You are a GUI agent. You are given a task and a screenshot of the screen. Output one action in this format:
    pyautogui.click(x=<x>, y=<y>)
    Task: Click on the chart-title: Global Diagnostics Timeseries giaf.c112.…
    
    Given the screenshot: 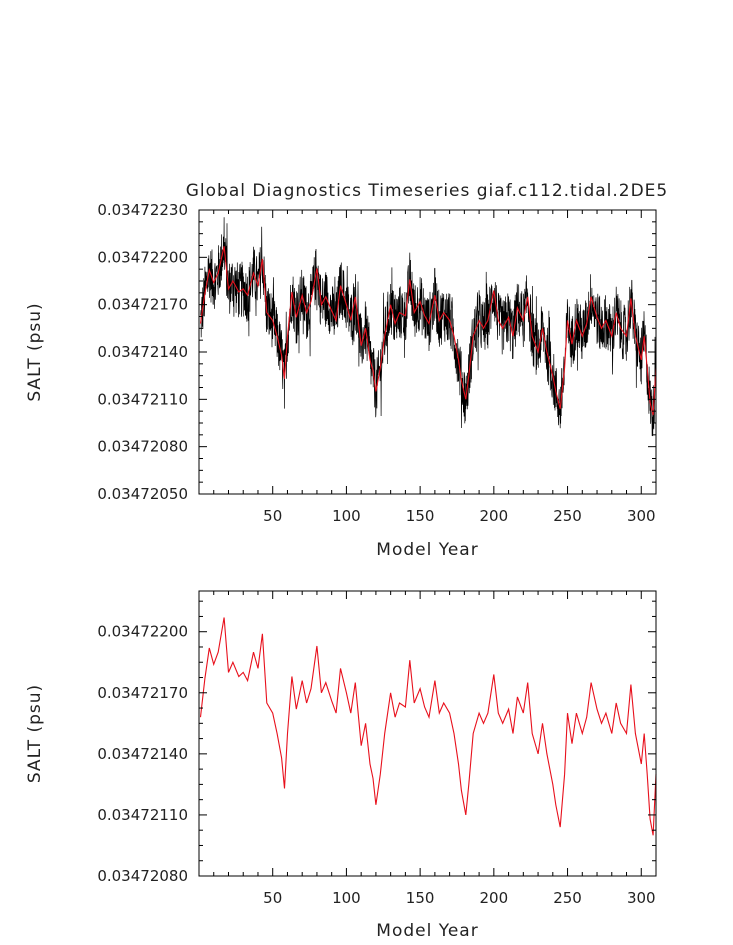 What is the action you would take?
    pyautogui.click(x=427, y=191)
    